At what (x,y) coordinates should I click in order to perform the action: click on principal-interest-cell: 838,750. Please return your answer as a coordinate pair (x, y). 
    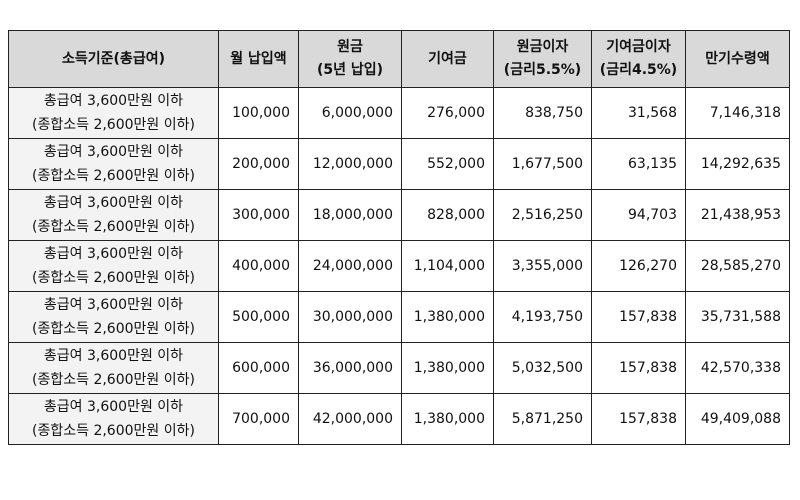
    Looking at the image, I should click on (542, 113).